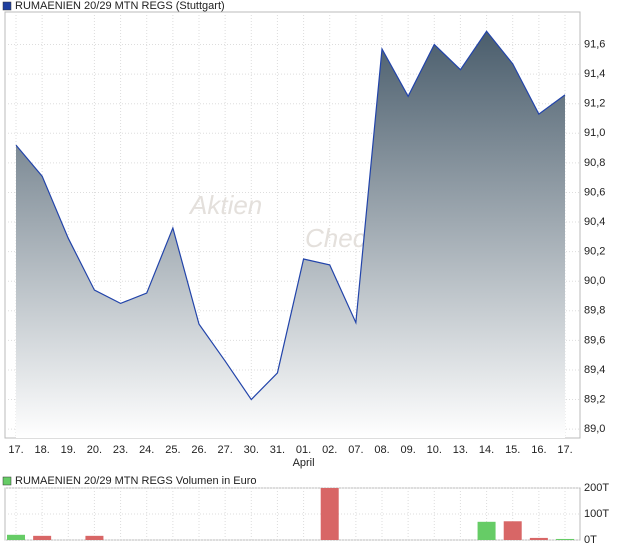 This screenshot has height=546, width=620. What do you see at coordinates (594, 104) in the screenshot?
I see `y-tick-label: 91,2` at bounding box center [594, 104].